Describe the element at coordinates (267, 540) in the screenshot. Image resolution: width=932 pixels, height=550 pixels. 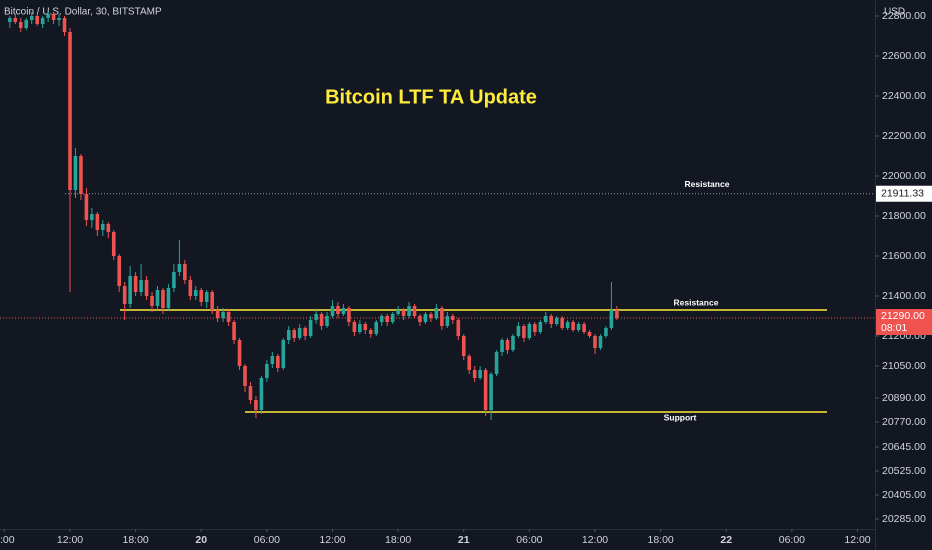
I see `x-tick-label: 06:00` at that location.